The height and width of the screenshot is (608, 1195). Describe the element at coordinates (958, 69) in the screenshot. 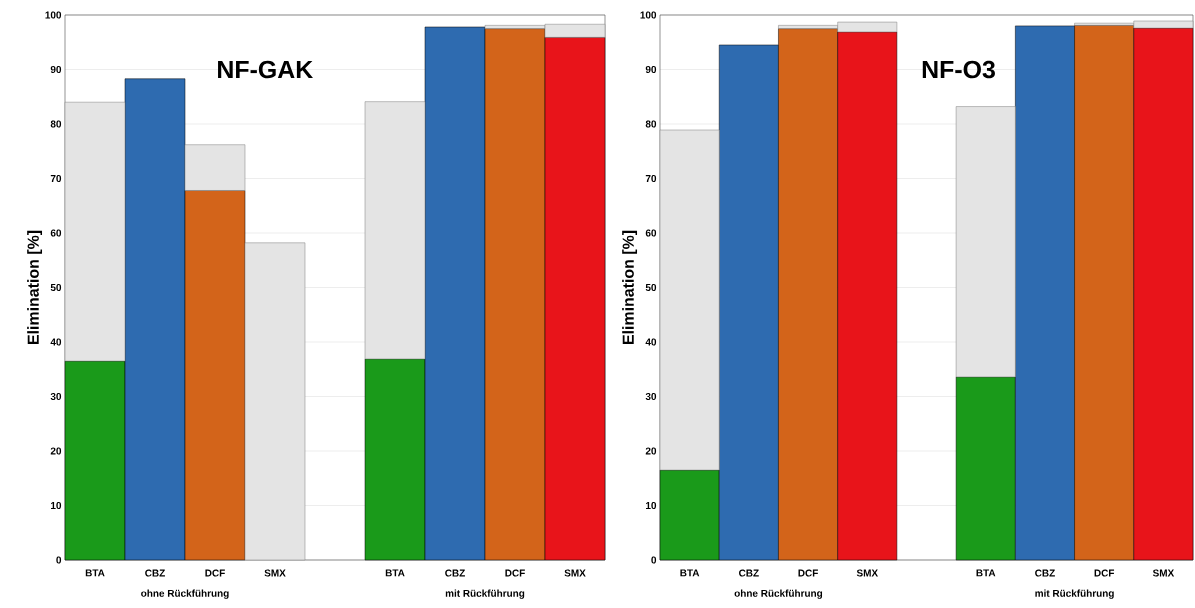

I see `text: NF-O3` at that location.